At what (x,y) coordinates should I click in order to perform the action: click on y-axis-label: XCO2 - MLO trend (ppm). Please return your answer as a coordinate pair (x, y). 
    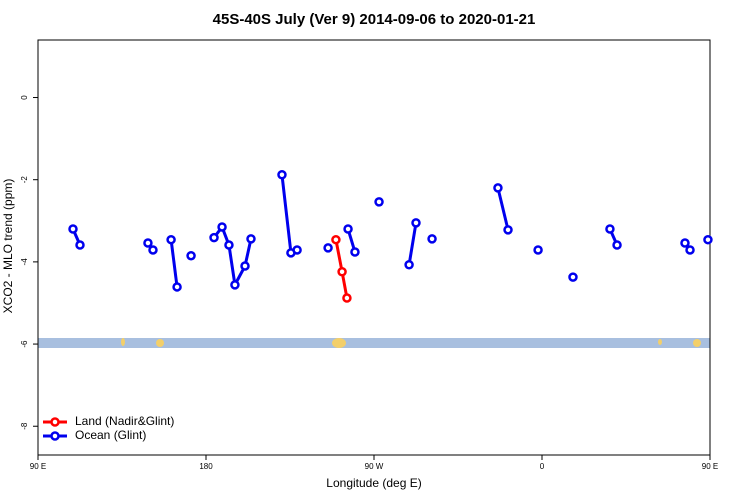
    Looking at the image, I should click on (8, 246).